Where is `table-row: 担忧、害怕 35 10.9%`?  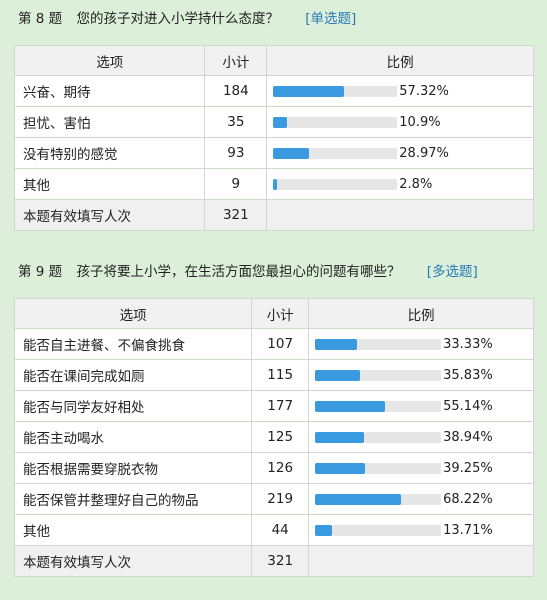 table-row: 担忧、害怕 35 10.9% is located at coordinates (273, 122).